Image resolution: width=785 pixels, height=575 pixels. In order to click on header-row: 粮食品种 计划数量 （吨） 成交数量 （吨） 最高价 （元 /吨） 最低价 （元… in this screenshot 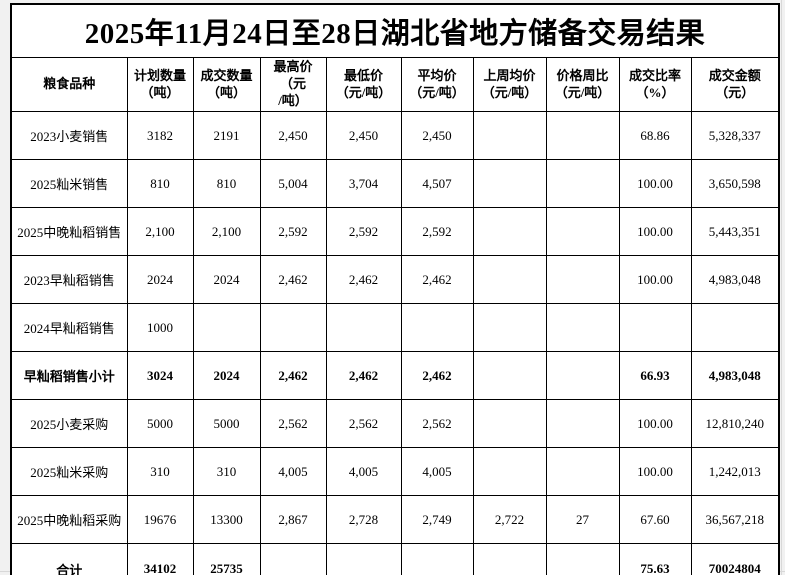, I will do `click(395, 84)`.